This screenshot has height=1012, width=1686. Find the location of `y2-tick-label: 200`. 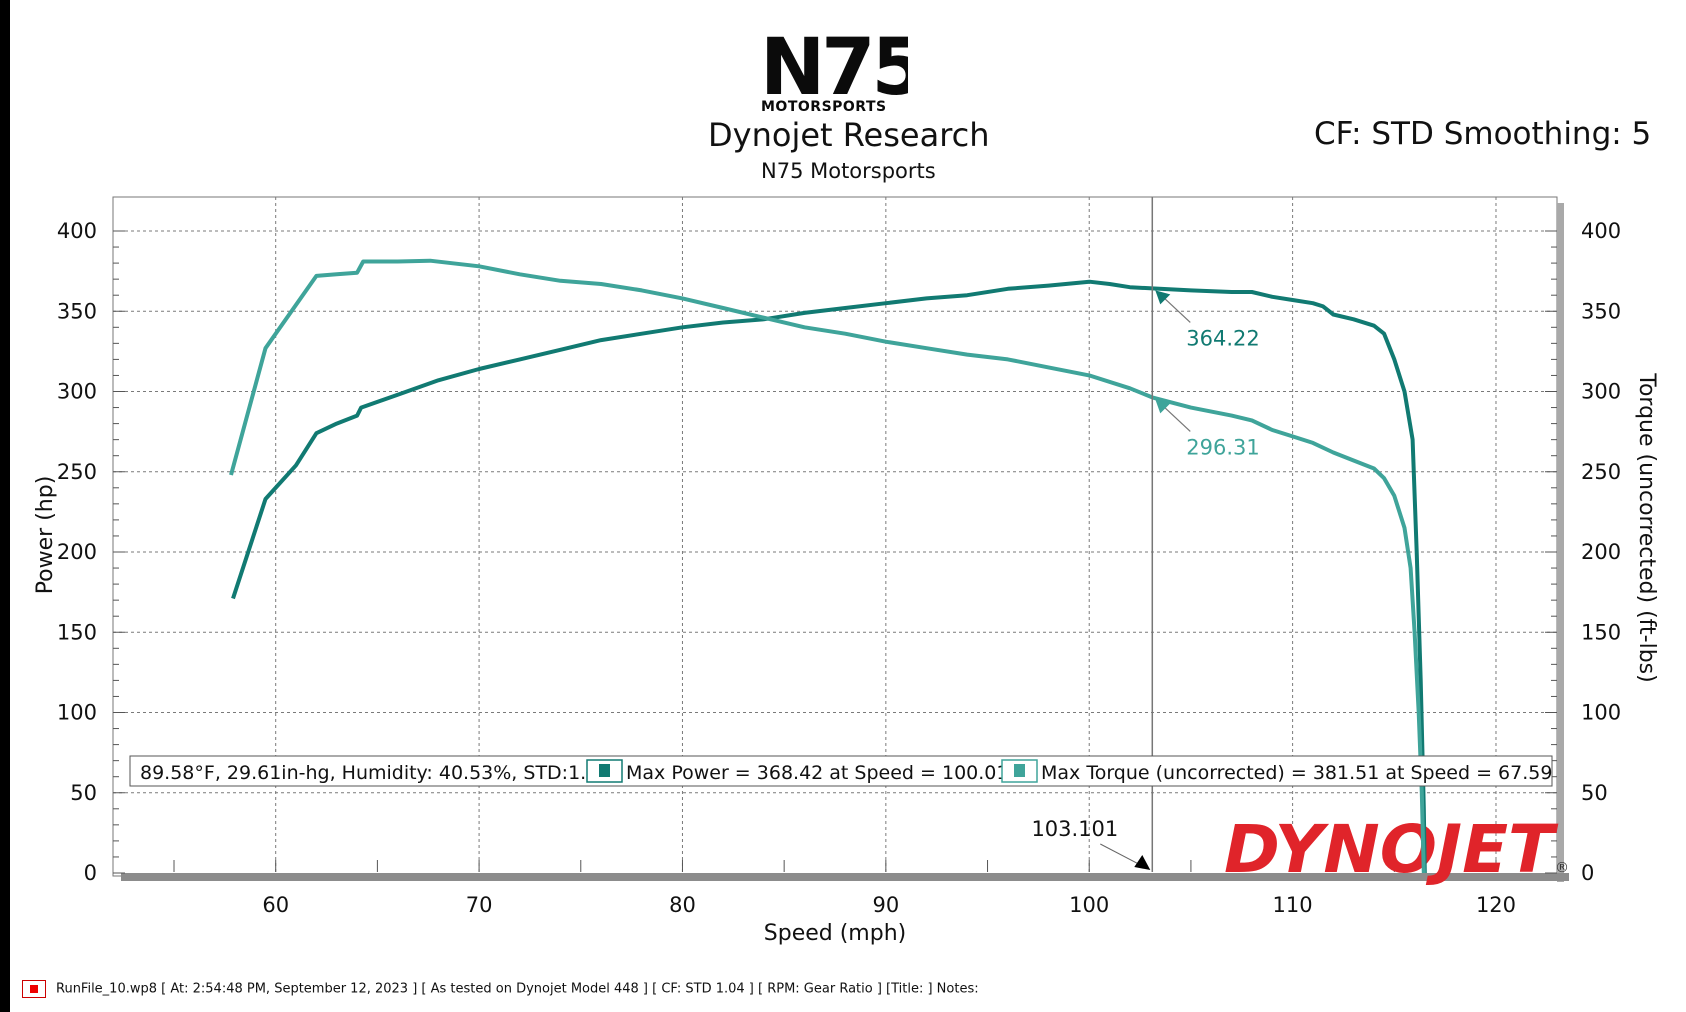

y2-tick-label: 200 is located at coordinates (1601, 552).